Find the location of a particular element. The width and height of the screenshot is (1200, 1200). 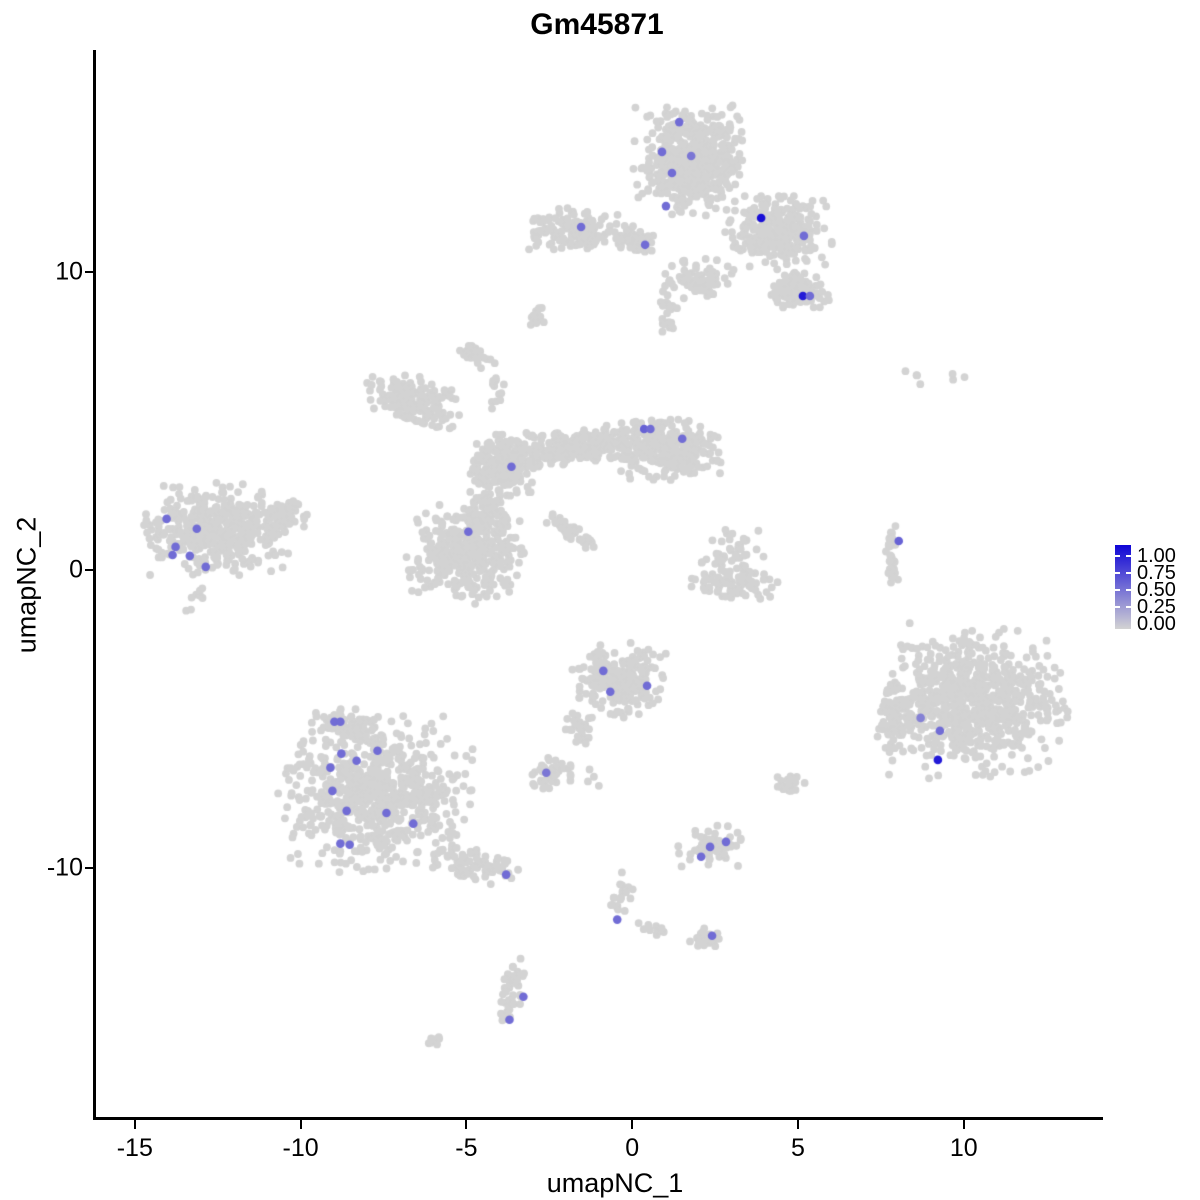

plot-title: Gm45871 is located at coordinates (597, 24).